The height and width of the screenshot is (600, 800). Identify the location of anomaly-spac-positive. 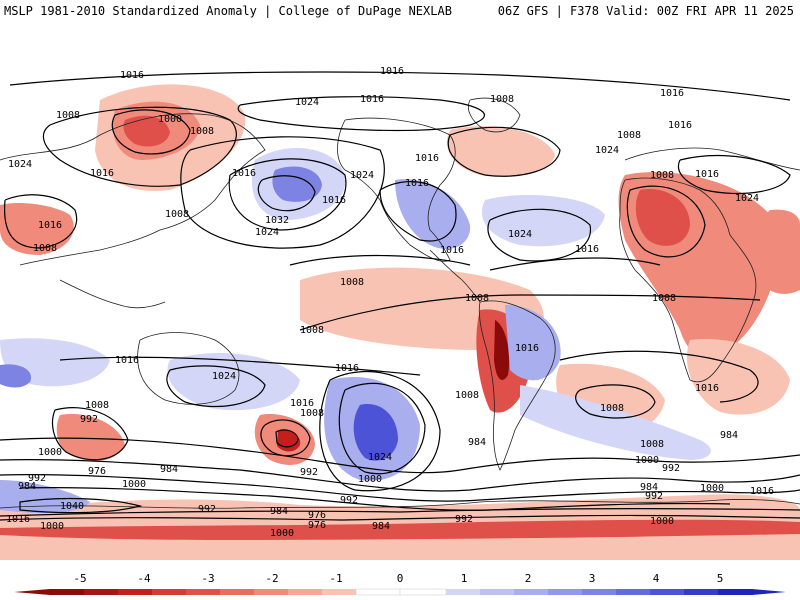
(233, 381).